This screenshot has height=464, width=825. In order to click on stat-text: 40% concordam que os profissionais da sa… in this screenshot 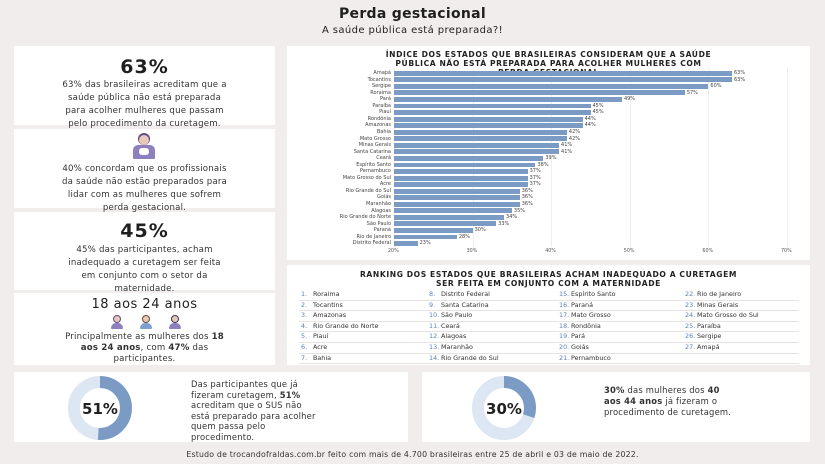, I will do `click(144, 189)`.